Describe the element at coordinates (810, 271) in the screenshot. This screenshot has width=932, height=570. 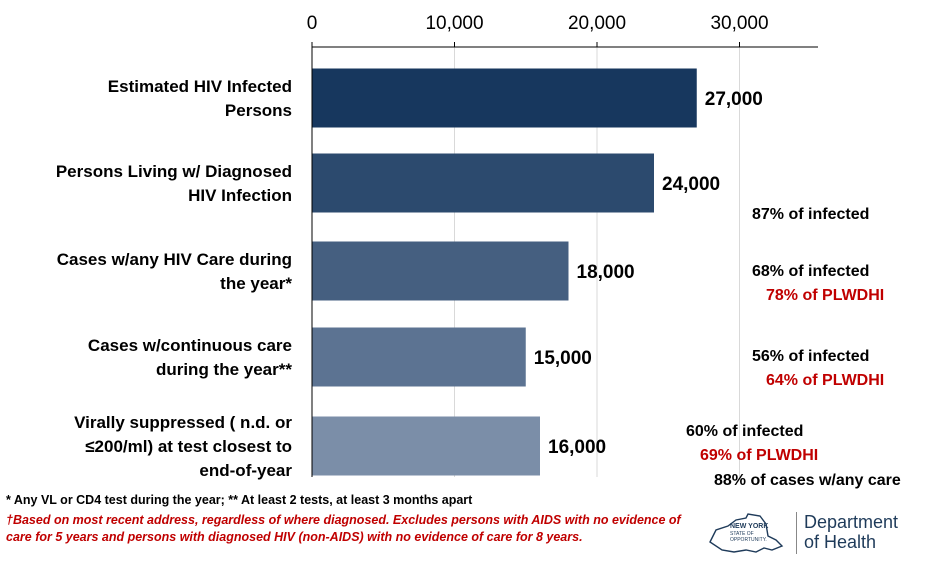
I see `annotation-1-0: 68% of infected` at that location.